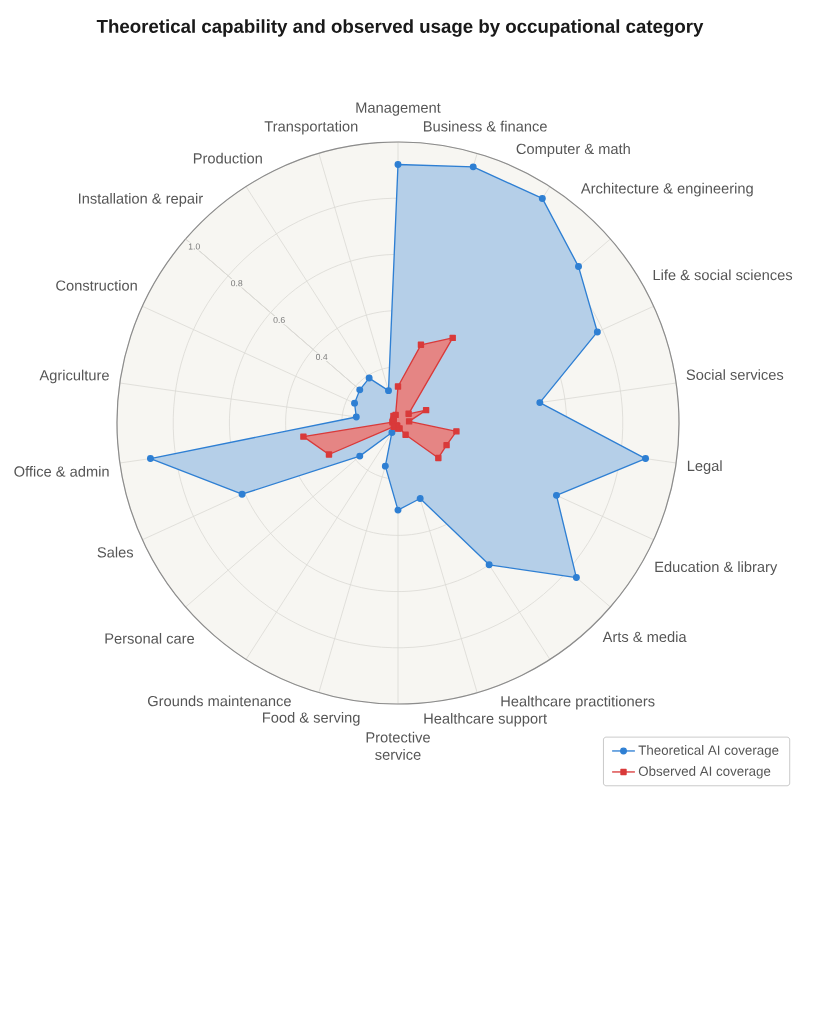 The width and height of the screenshot is (819, 1024). What do you see at coordinates (485, 126) in the screenshot?
I see `spoke-label: Business & finance` at bounding box center [485, 126].